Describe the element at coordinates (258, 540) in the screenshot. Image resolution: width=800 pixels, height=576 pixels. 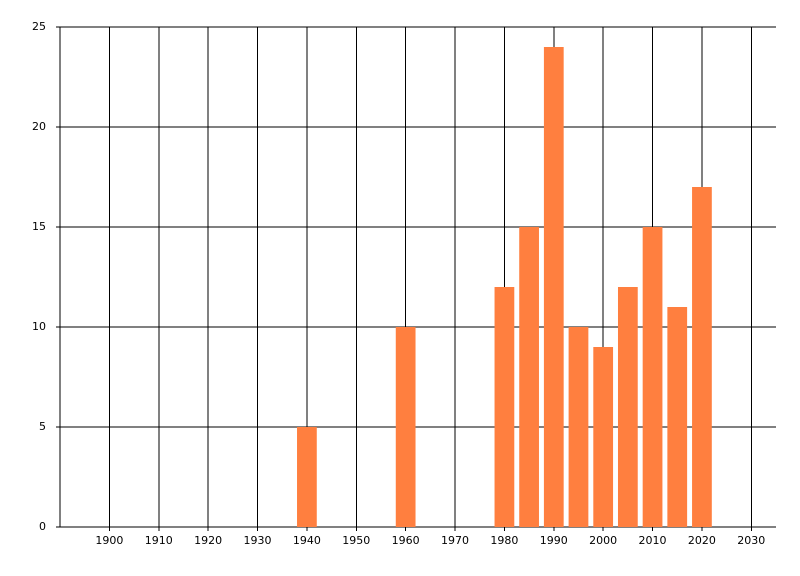
I see `x-tick-label: 1930` at that location.